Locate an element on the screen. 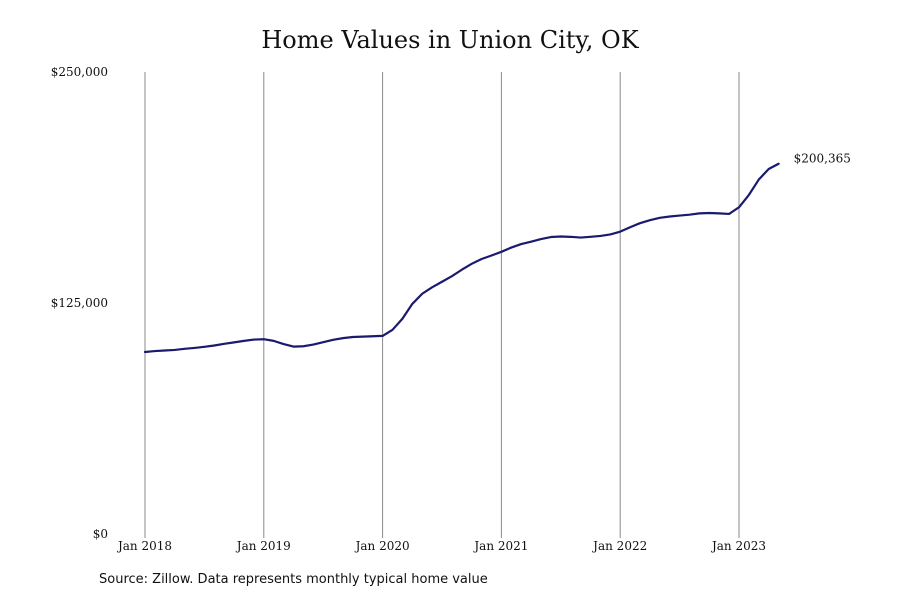 The image size is (900, 600). chart-title: Home Values in Union City, OK is located at coordinates (450, 40).